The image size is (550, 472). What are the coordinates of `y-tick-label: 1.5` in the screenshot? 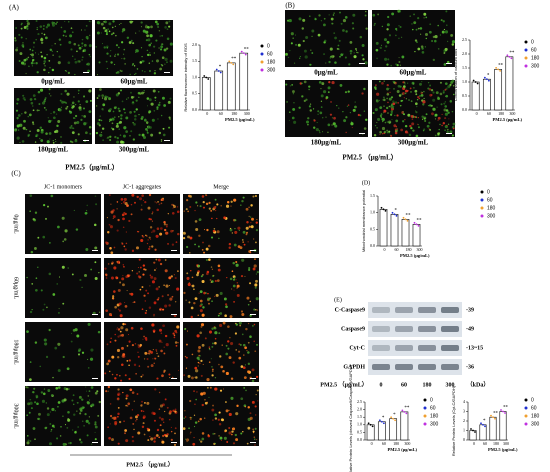 It's located at (194, 60).